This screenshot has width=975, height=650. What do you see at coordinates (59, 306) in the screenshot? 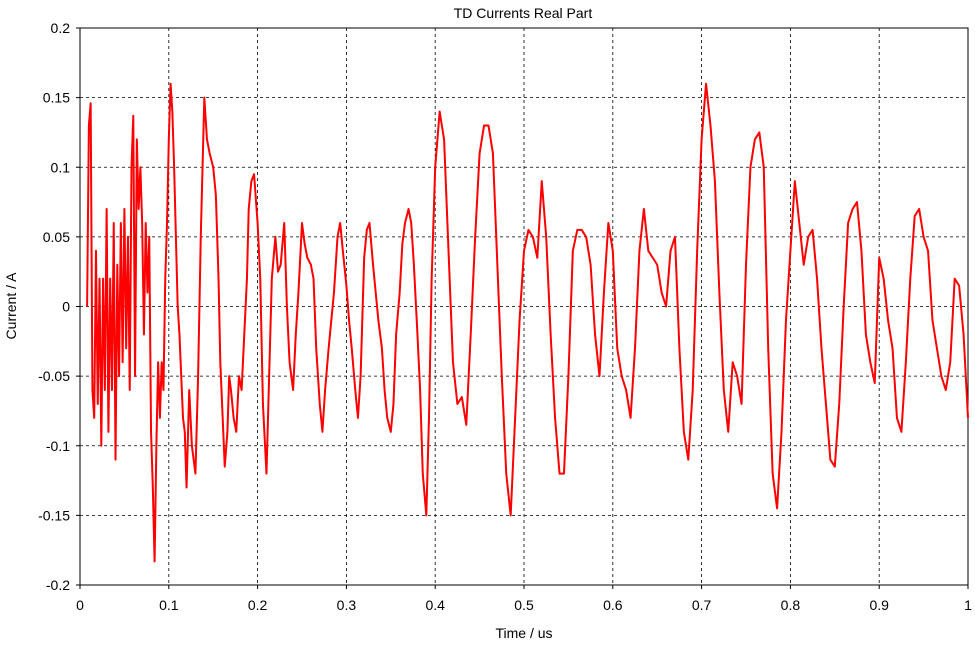
I see `y-axis-ticks: 0.2 0.15 0.1 0.05 0 -0.05 -0.1 -0.15 -0.2` at bounding box center [59, 306].